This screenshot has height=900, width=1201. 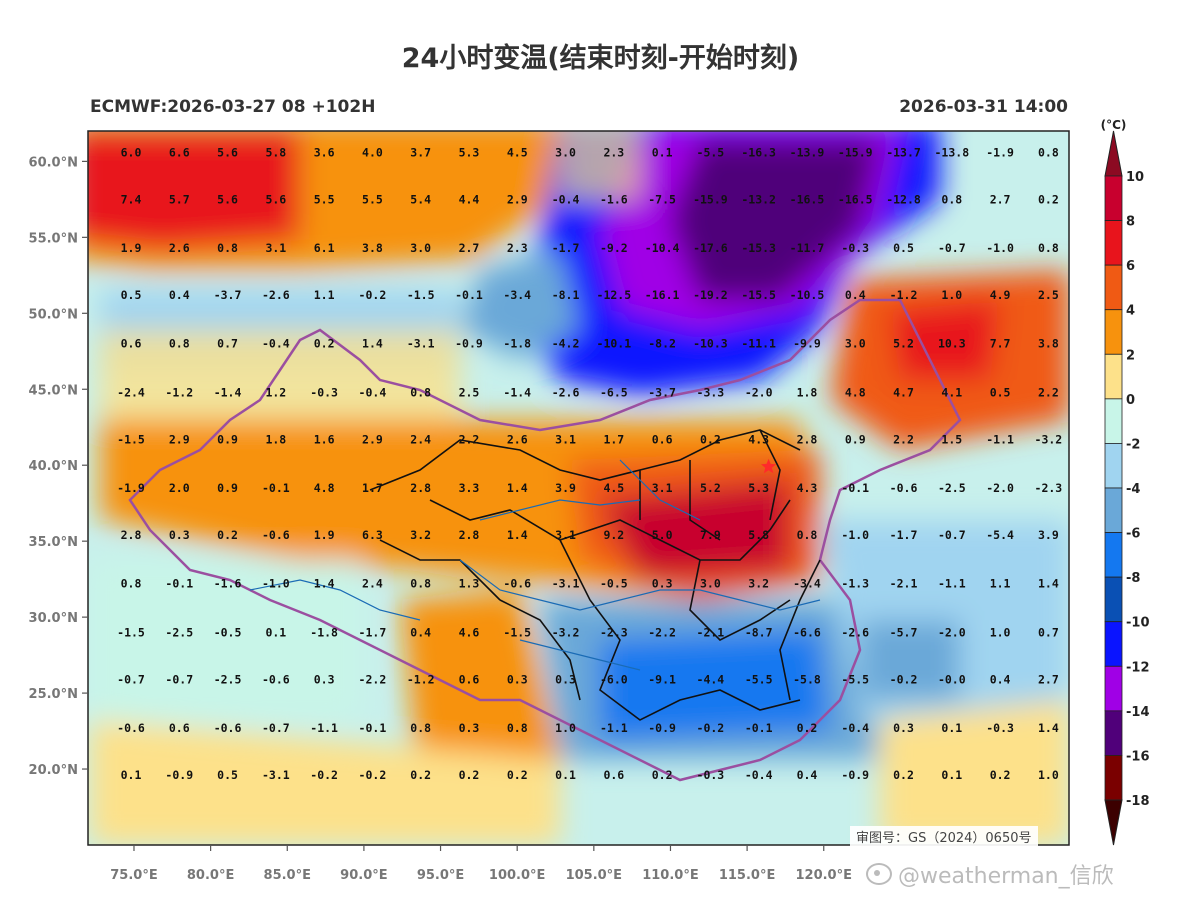 I want to click on grid-value: -1.6, so click(x=228, y=584).